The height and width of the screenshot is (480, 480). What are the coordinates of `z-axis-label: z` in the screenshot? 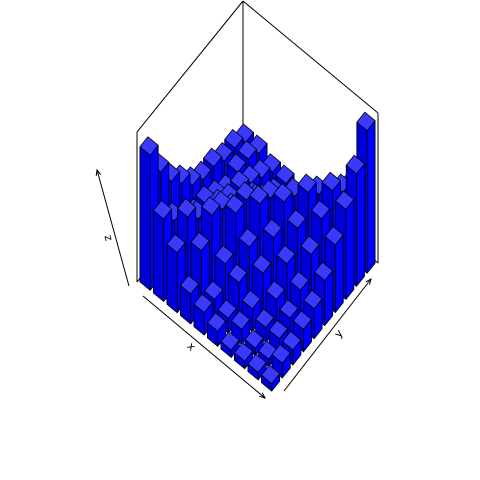 It's located at (108, 237).